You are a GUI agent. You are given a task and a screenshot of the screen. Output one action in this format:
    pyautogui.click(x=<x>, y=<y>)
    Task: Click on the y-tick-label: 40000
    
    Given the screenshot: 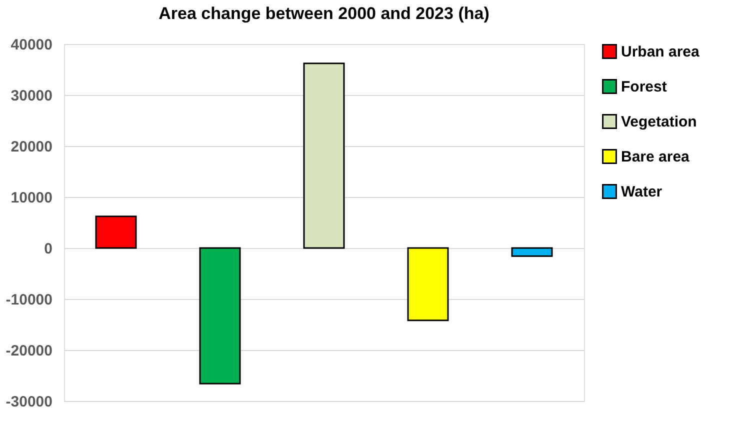 What is the action you would take?
    pyautogui.click(x=31, y=45)
    